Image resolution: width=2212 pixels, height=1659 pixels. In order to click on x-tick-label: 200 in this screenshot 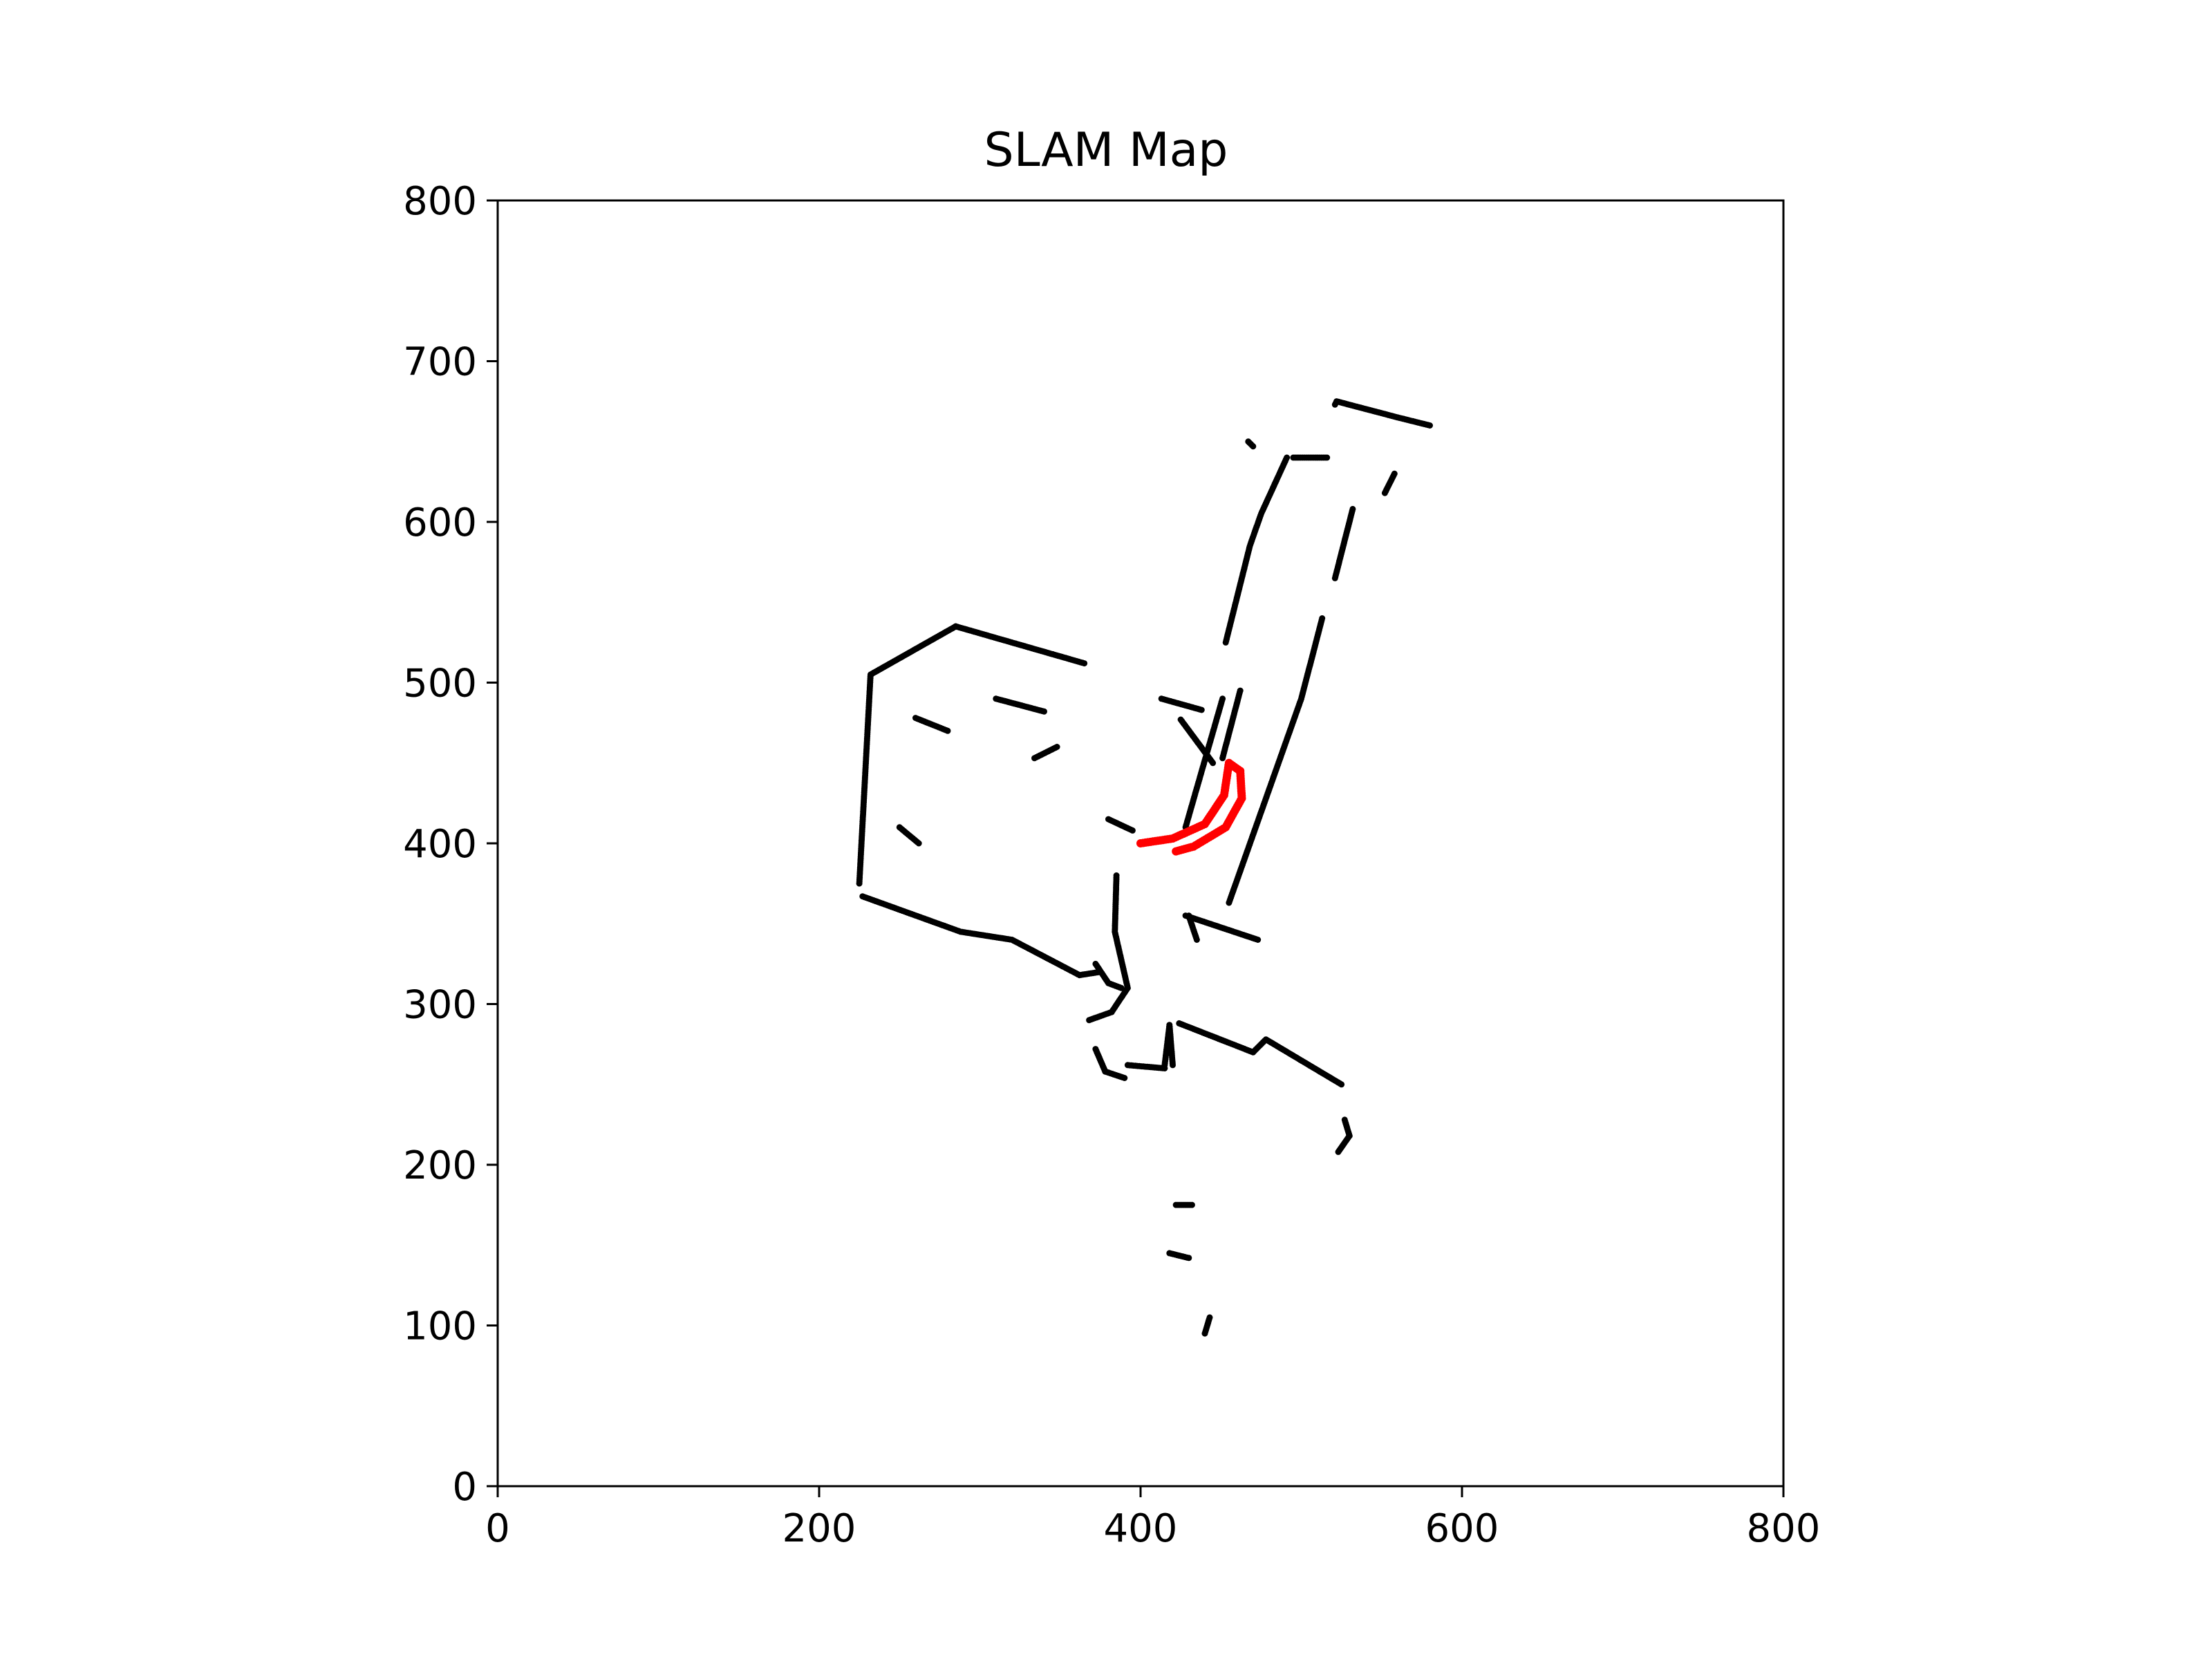, I will do `click(819, 1529)`.